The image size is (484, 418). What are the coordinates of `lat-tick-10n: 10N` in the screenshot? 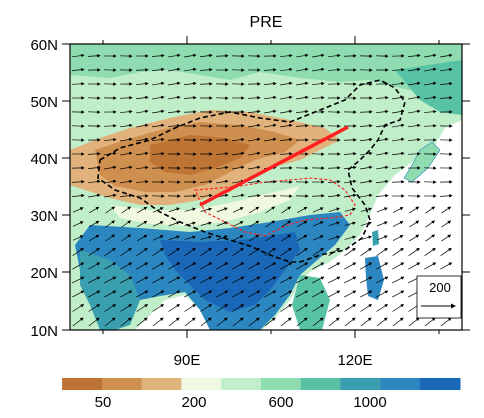 It's located at (44, 331).